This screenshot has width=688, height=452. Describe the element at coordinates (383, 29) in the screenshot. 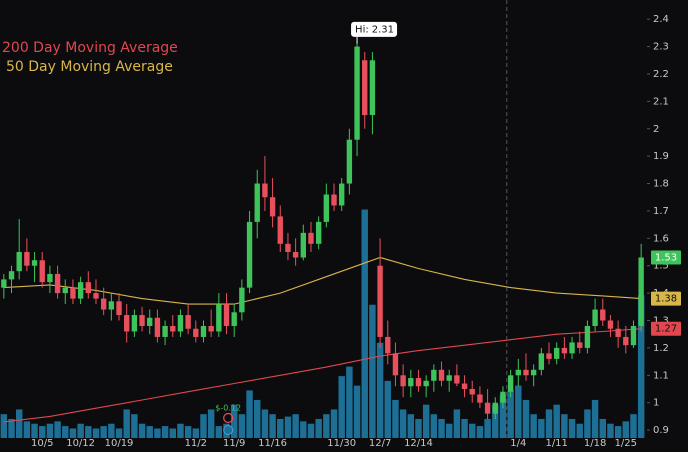

I see `high-label-value: 2.31` at that location.